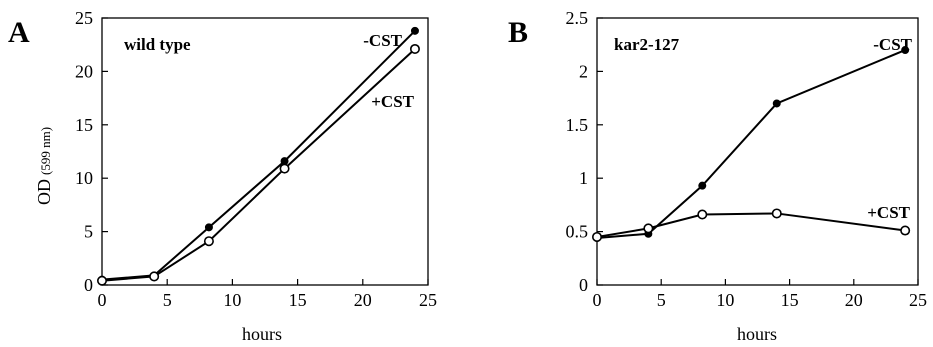 The height and width of the screenshot is (347, 933). Describe the element at coordinates (392, 101) in the screenshot. I see `series-label-plus-cst-a: +CST` at that location.